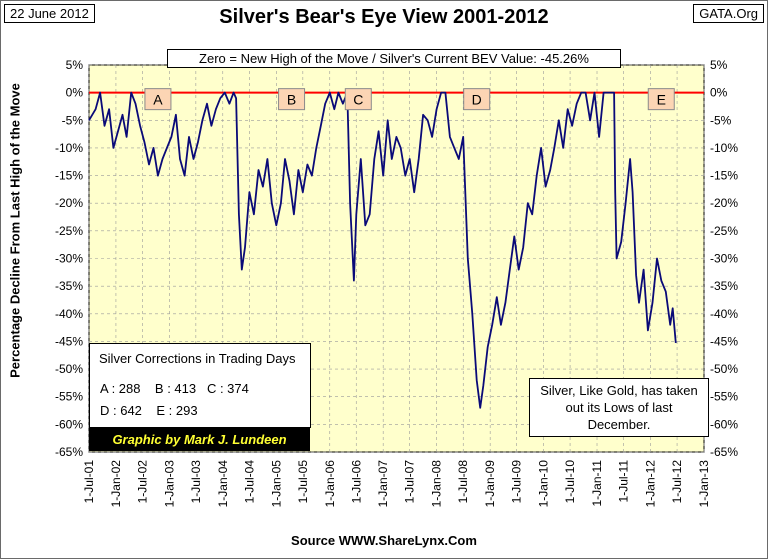  Describe the element at coordinates (276, 484) in the screenshot. I see `x-tick-label: 1-Jan-05` at that location.